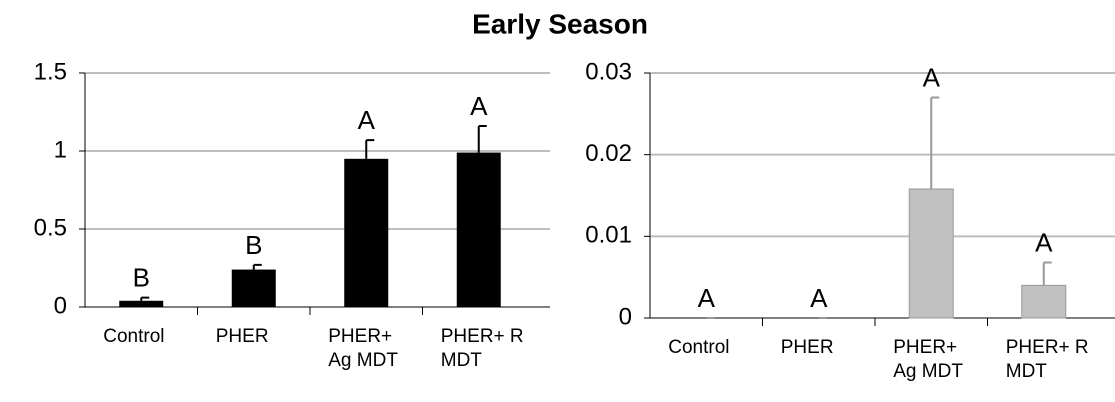 Image resolution: width=1115 pixels, height=402 pixels. Describe the element at coordinates (608, 235) in the screenshot. I see `y-tick-label: 0.01` at that location.